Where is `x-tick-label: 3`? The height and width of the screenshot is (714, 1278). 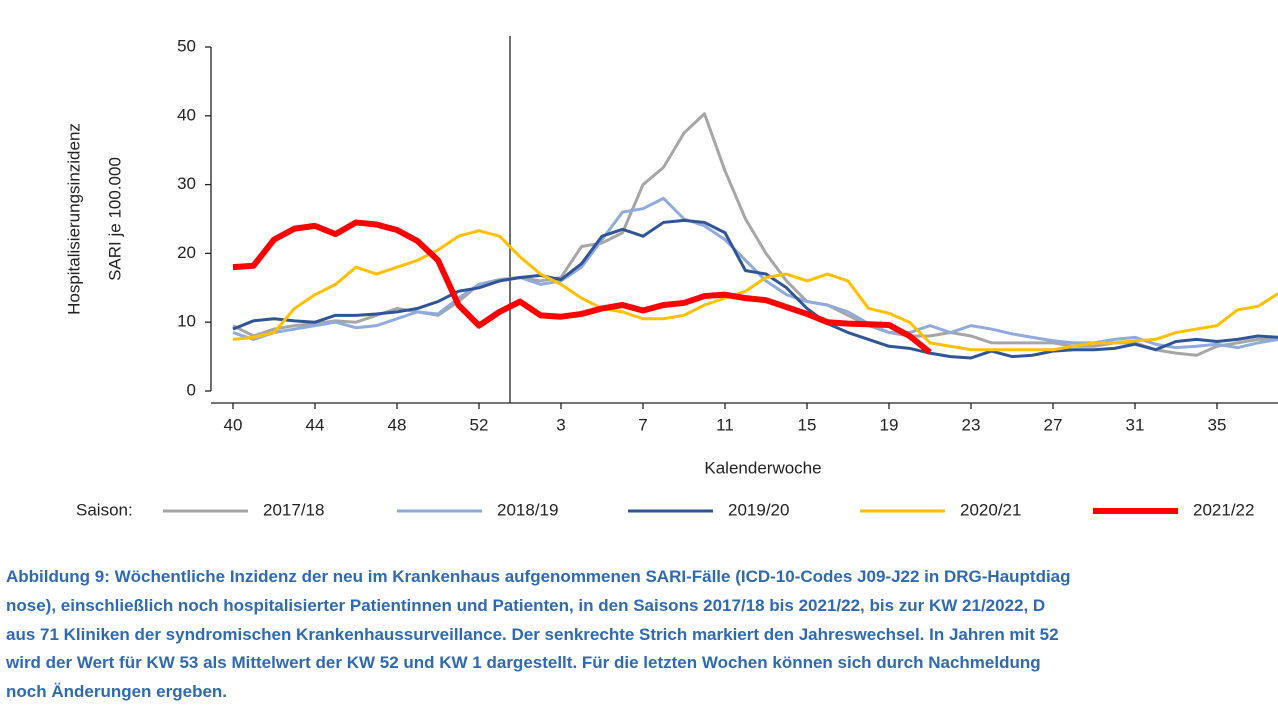
x-tick-label: 3 is located at coordinates (560, 424).